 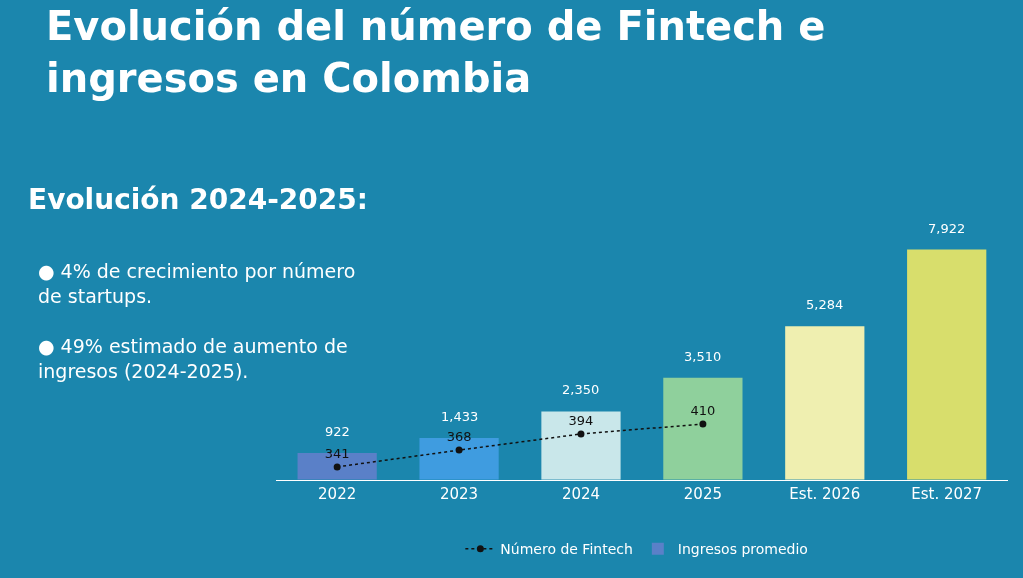 I want to click on x-tick-label: Est. 2027, so click(x=947, y=493).